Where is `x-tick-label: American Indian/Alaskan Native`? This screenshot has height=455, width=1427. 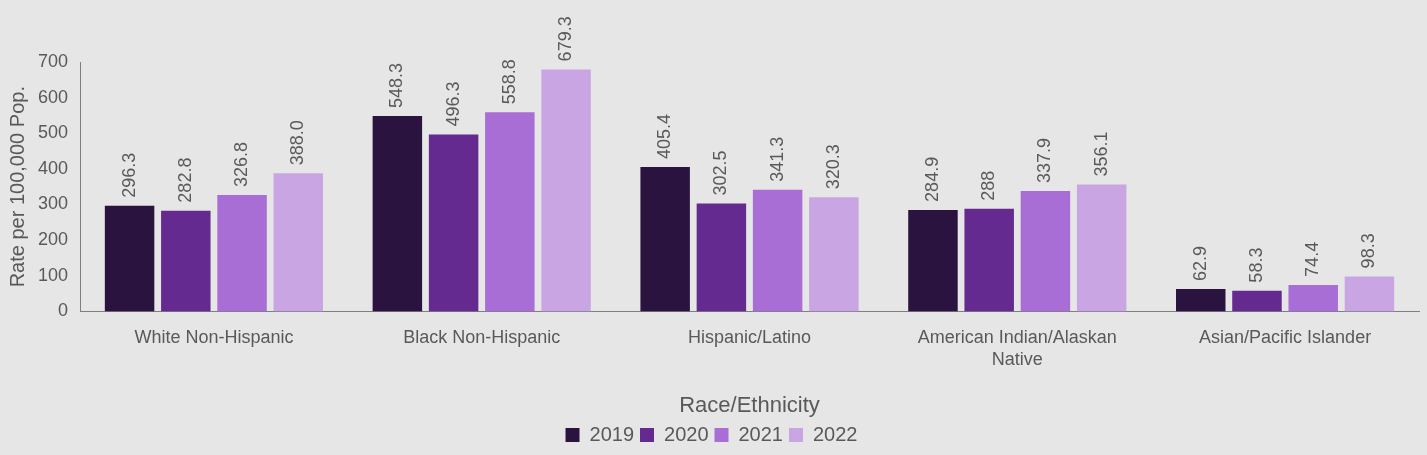 x-tick-label: American Indian/Alaskan Native is located at coordinates (1017, 348).